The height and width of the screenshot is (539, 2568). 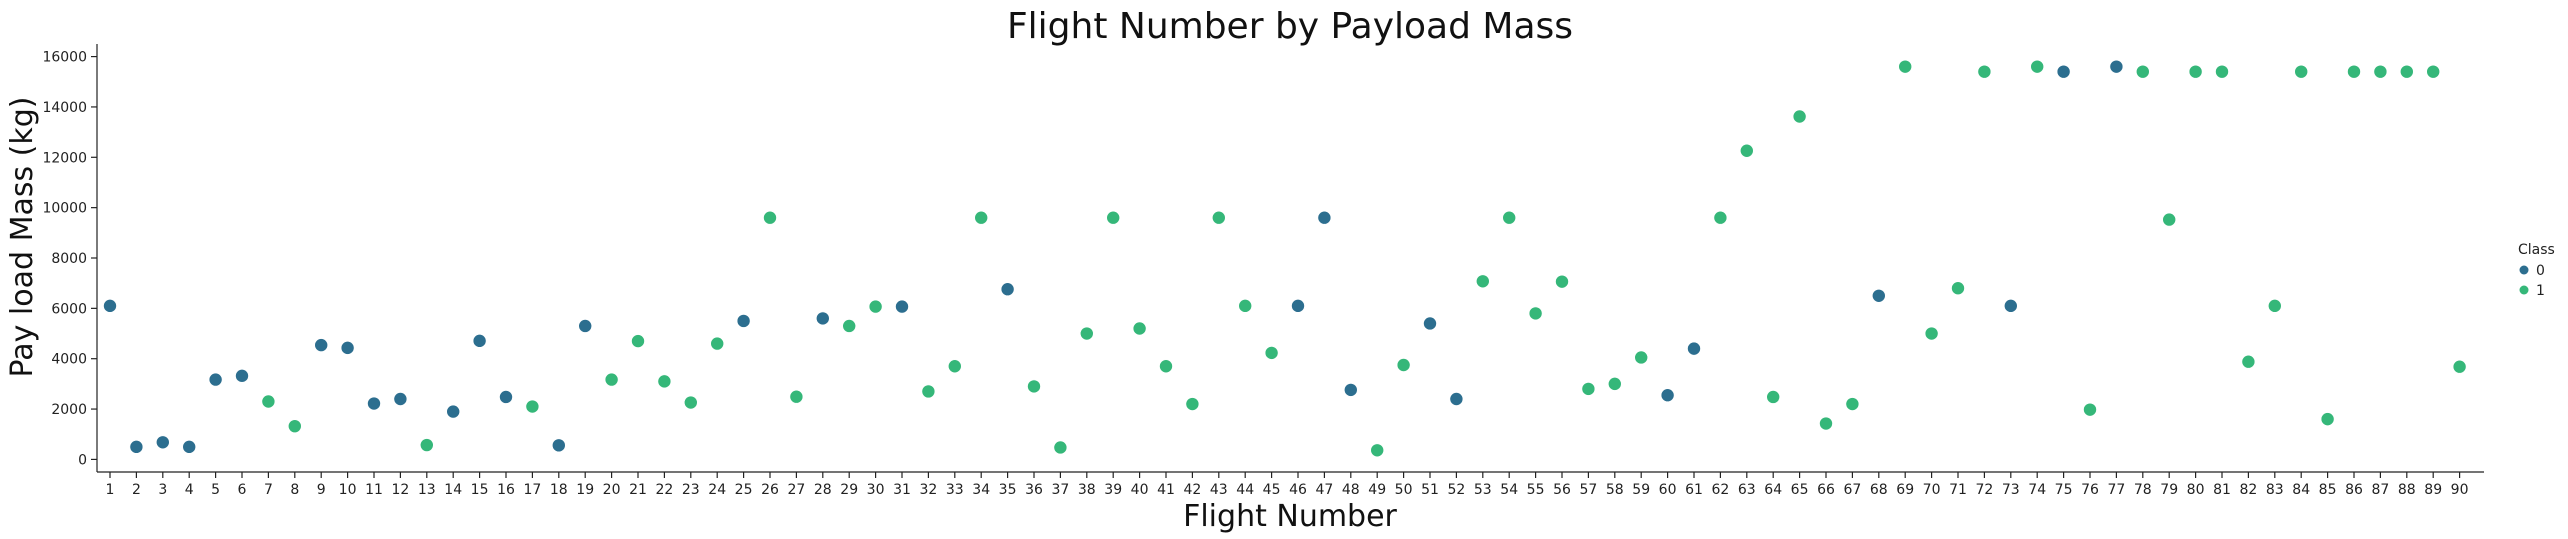 What do you see at coordinates (2143, 490) in the screenshot?
I see `x-tick-label: 78` at bounding box center [2143, 490].